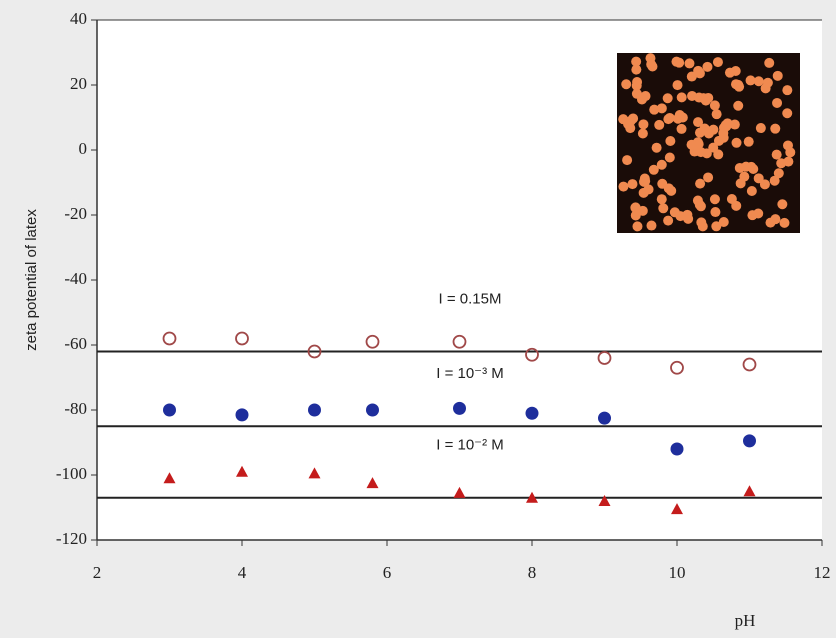 The width and height of the screenshot is (836, 638). Describe the element at coordinates (242, 572) in the screenshot. I see `x-tick-label: 4` at that location.